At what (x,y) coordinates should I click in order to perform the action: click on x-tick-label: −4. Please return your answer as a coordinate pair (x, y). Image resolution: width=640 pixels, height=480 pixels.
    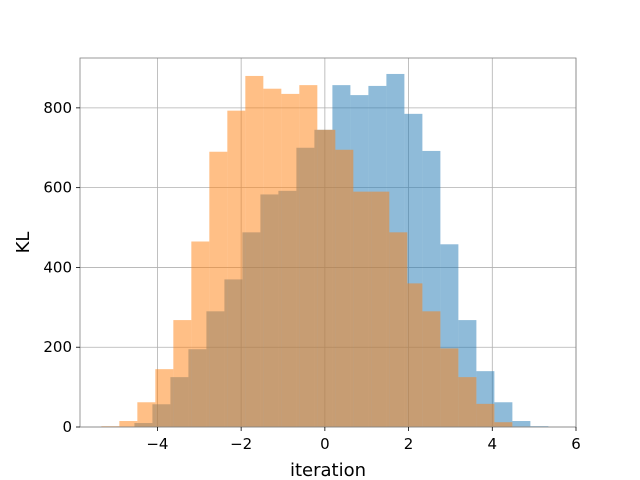
    Looking at the image, I should click on (157, 444).